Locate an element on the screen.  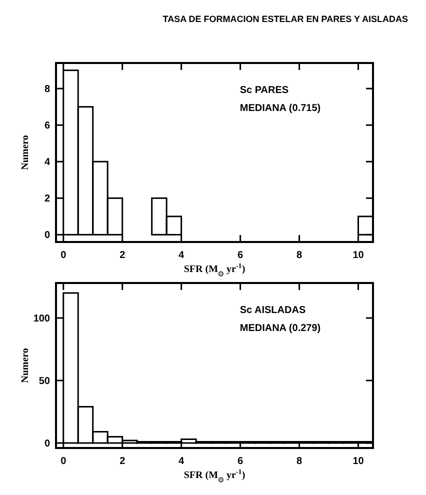
annotation: Sc PARES is located at coordinates (264, 90).